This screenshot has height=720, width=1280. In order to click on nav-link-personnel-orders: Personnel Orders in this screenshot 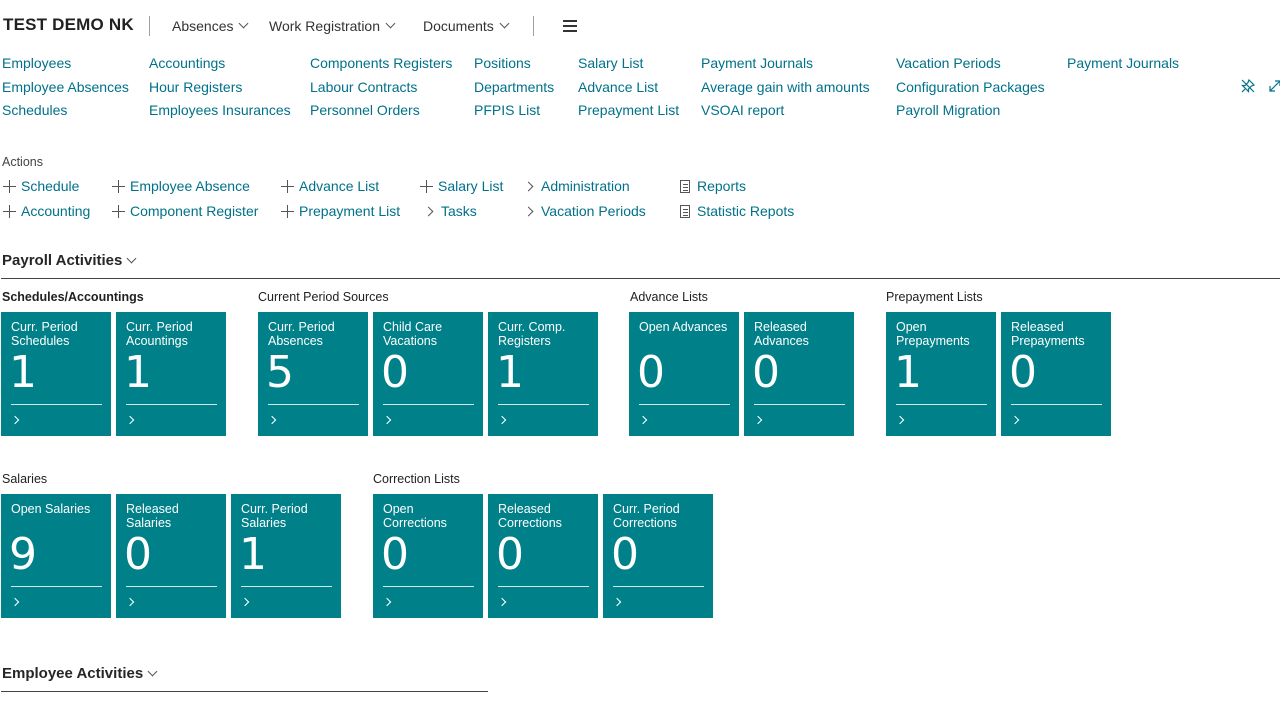, I will do `click(365, 110)`.